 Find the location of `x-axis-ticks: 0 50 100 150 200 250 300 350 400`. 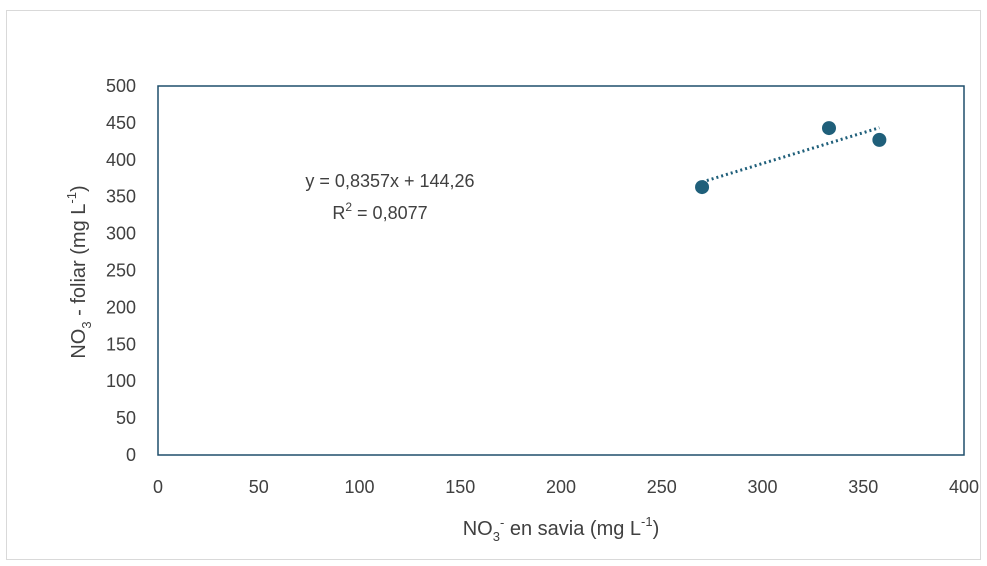

x-axis-ticks: 0 50 100 150 200 250 300 350 400 is located at coordinates (566, 487).